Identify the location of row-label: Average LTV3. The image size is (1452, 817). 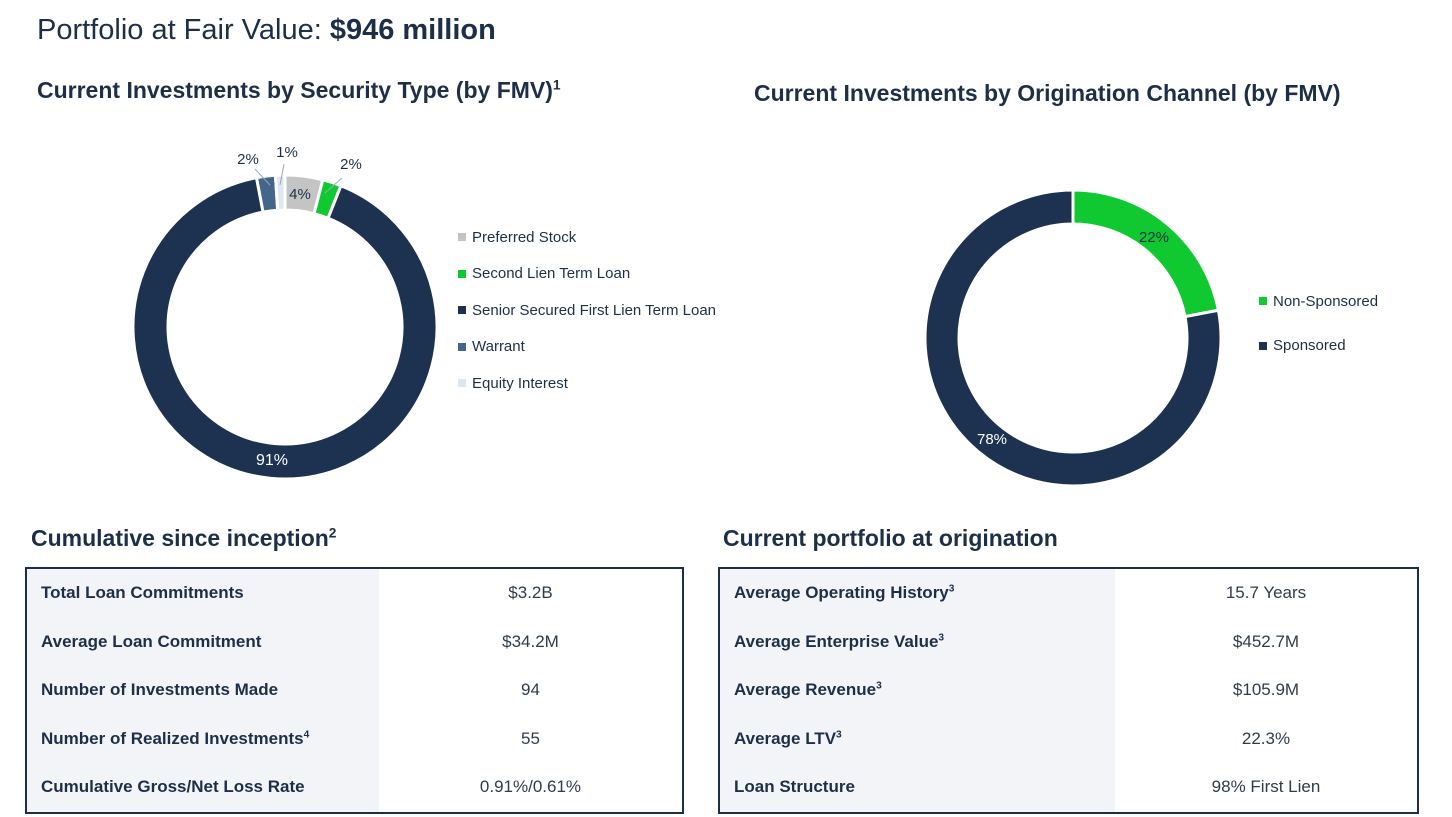
(917, 738).